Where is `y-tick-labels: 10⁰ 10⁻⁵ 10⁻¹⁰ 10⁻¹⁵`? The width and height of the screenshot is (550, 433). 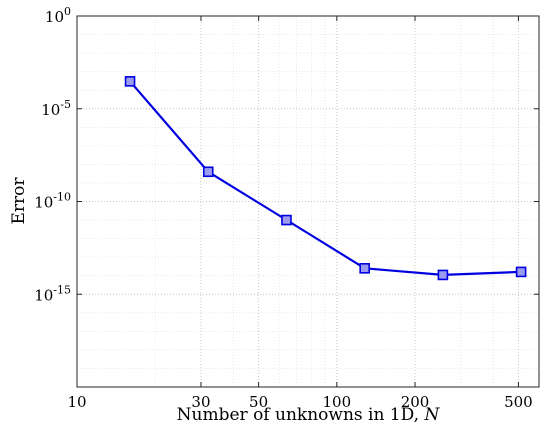
y-tick-labels: 10⁰ 10⁻⁵ 10⁻¹⁰ 10⁻¹⁵ is located at coordinates (52, 154).